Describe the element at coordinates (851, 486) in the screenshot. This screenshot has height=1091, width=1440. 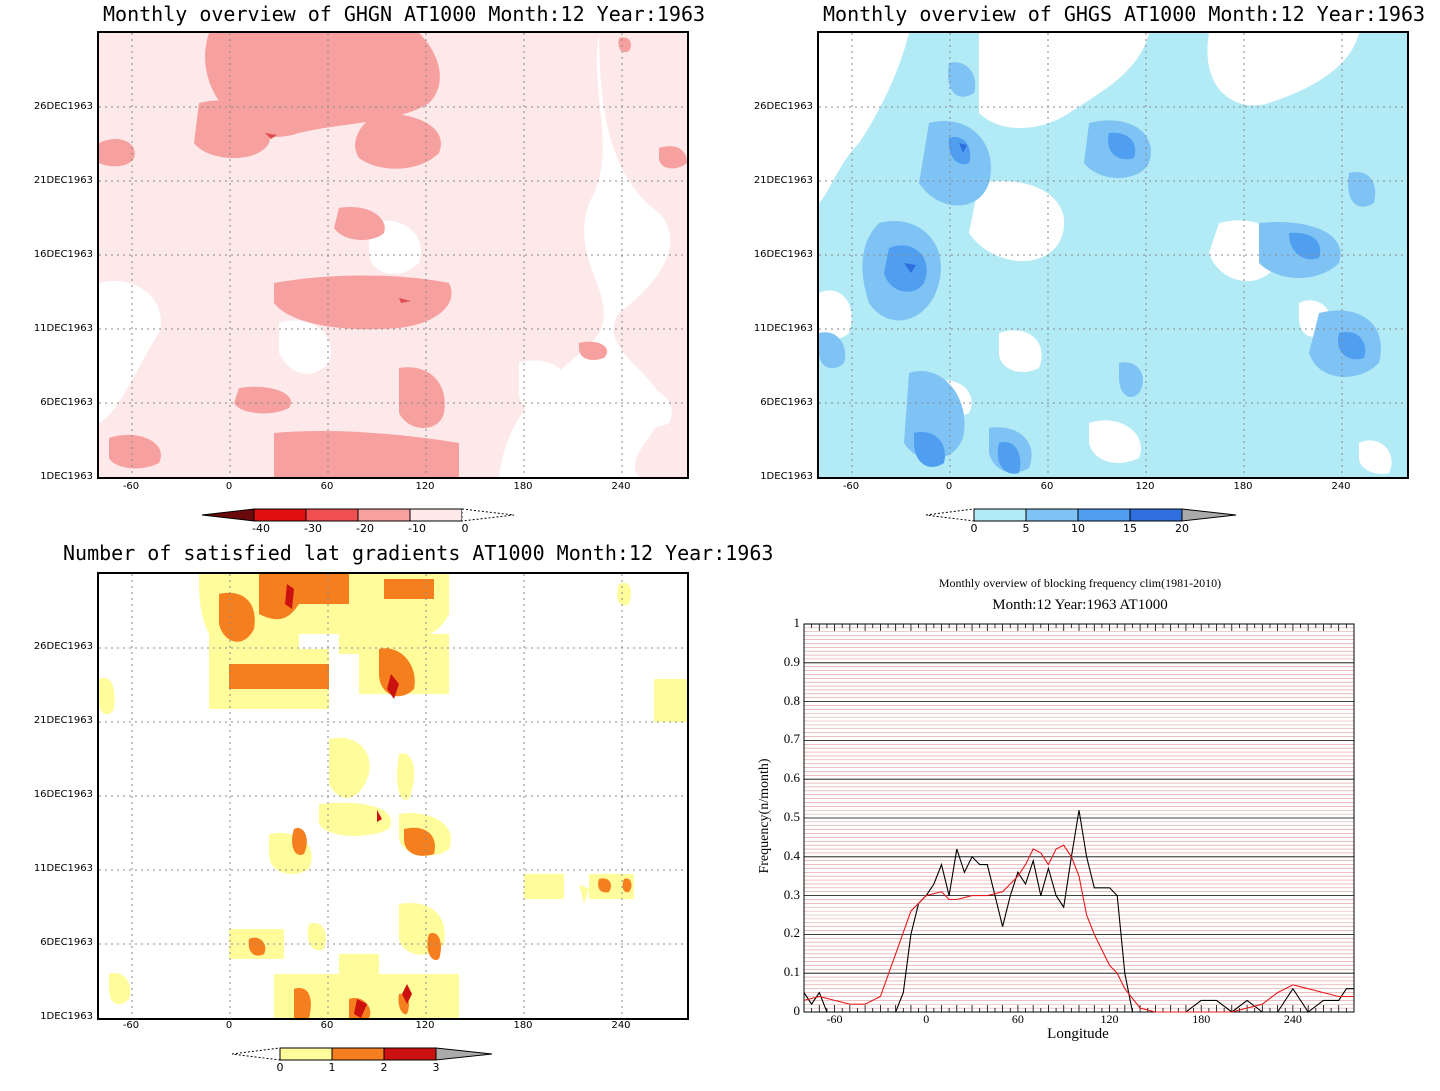
I see `ghgs-xtick: -60` at that location.